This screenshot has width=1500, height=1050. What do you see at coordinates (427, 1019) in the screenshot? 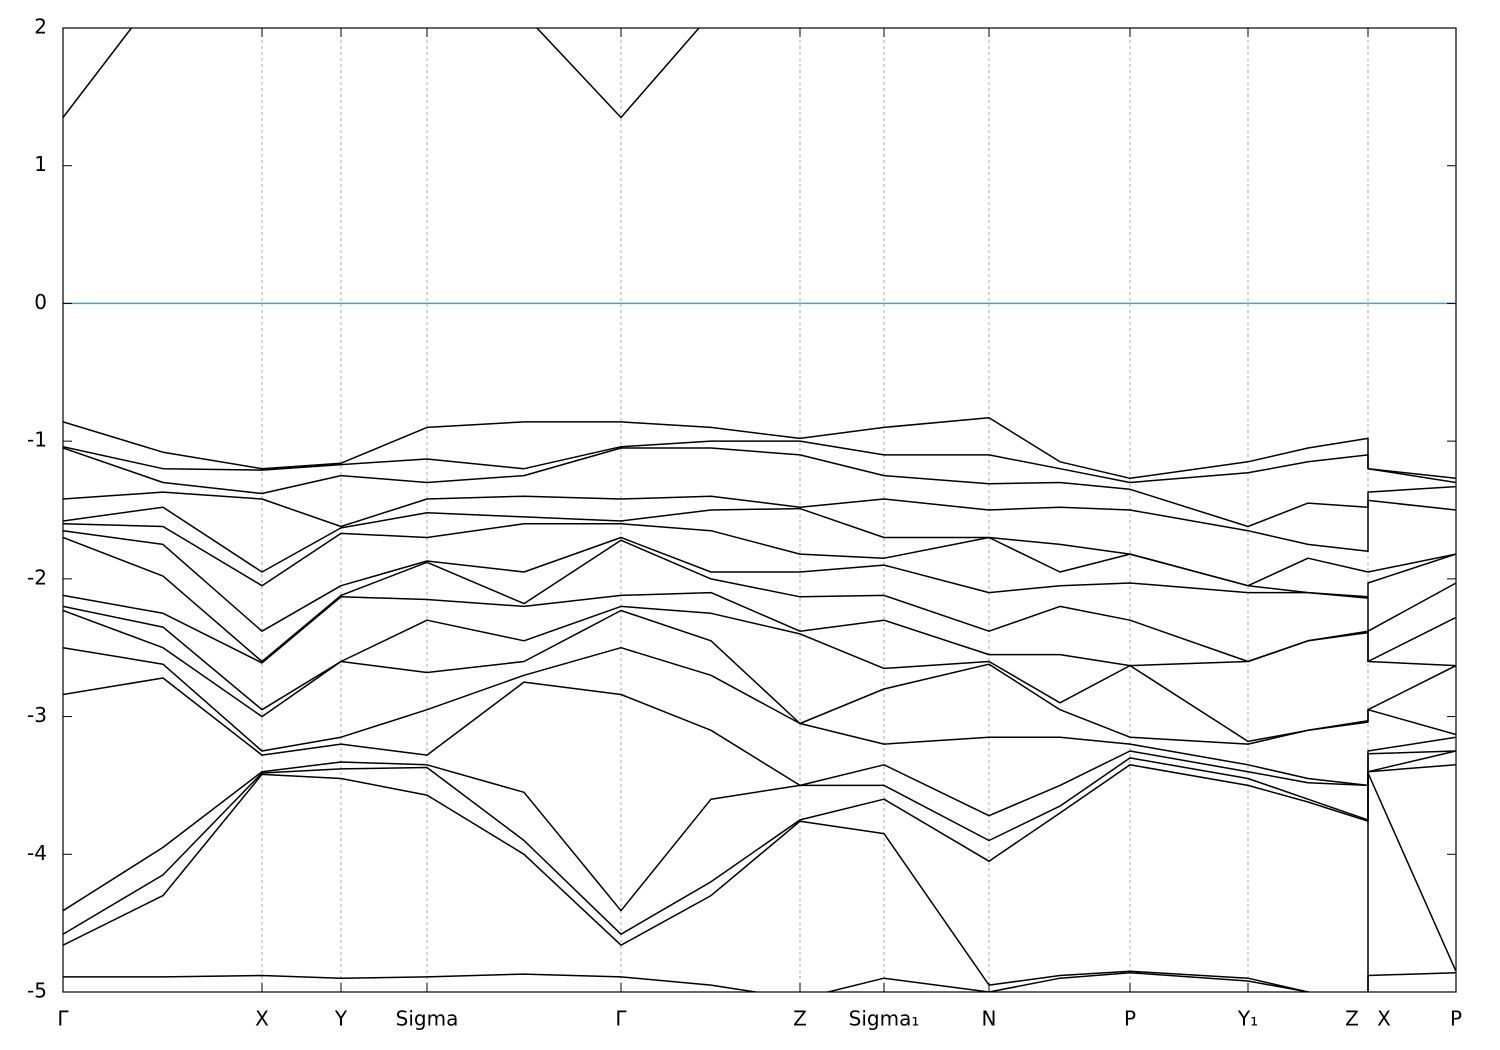
I see `x-tick-label: Sigma` at bounding box center [427, 1019].